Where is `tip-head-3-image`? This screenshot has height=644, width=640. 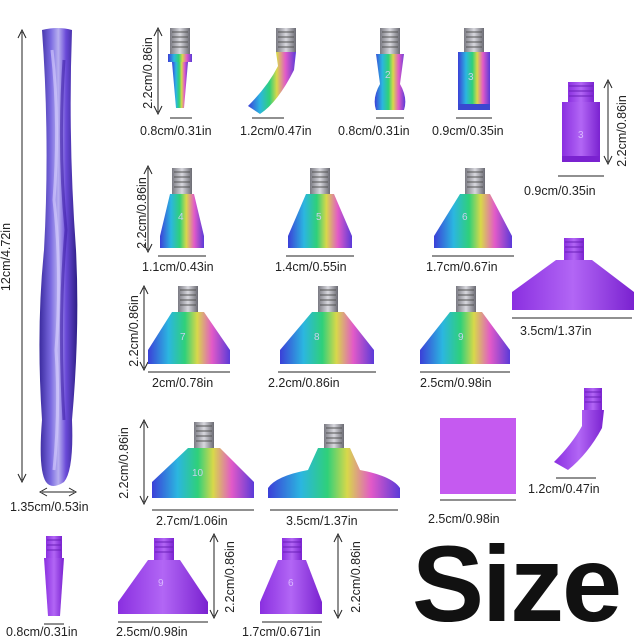 tip-head-3-image is located at coordinates (474, 73).